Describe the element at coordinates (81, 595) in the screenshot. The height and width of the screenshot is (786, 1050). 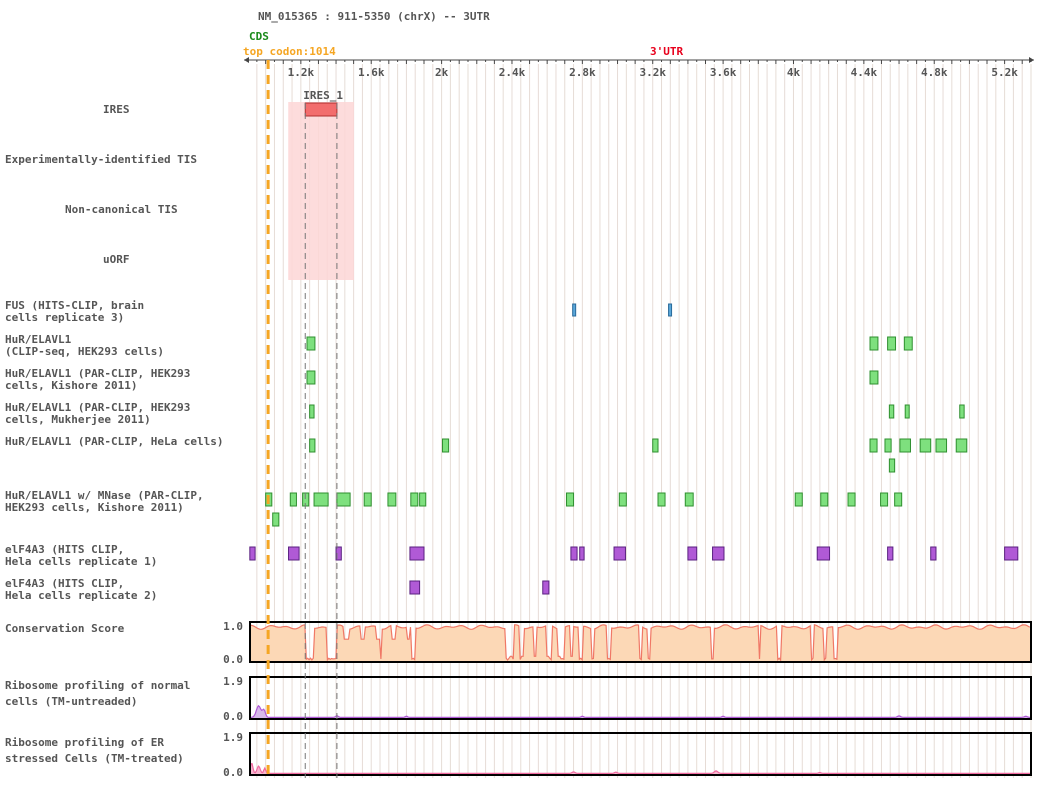
I see `track-label-eif4a3-rep2: Hela cells replicate 2)` at that location.